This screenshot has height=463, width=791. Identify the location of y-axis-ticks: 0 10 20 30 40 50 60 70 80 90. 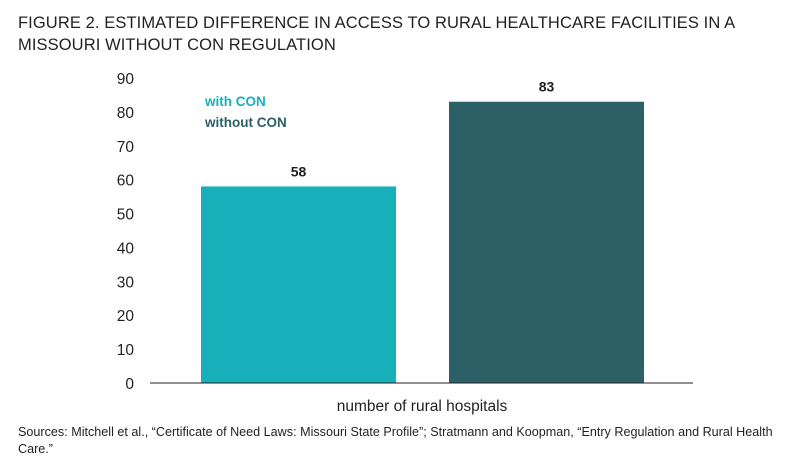
(126, 232).